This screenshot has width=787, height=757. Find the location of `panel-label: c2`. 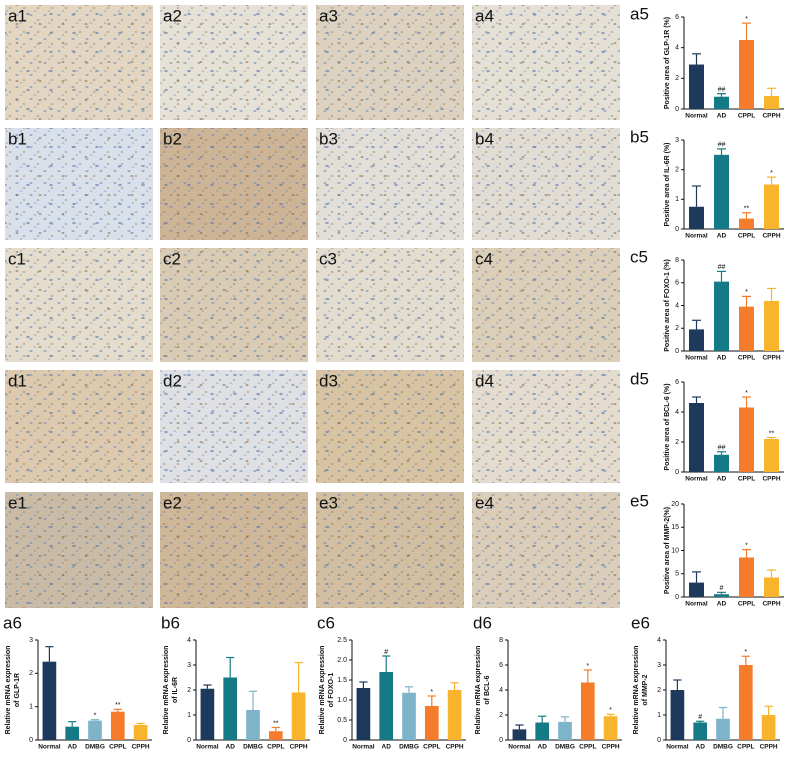

panel-label: c2 is located at coordinates (172, 258).